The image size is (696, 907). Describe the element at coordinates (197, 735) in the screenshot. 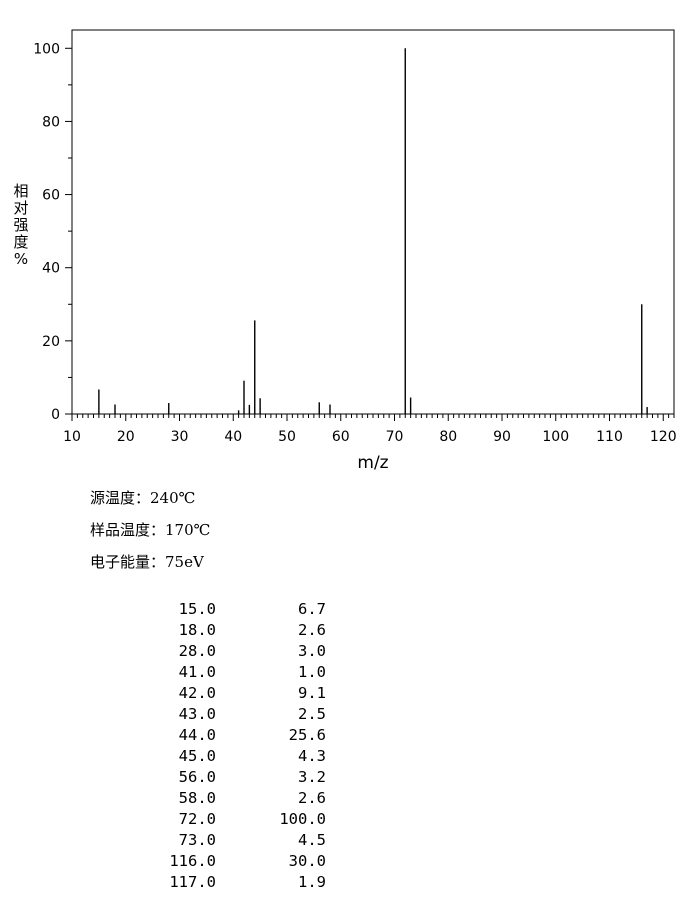

I see `peak-mz: 44.0` at that location.